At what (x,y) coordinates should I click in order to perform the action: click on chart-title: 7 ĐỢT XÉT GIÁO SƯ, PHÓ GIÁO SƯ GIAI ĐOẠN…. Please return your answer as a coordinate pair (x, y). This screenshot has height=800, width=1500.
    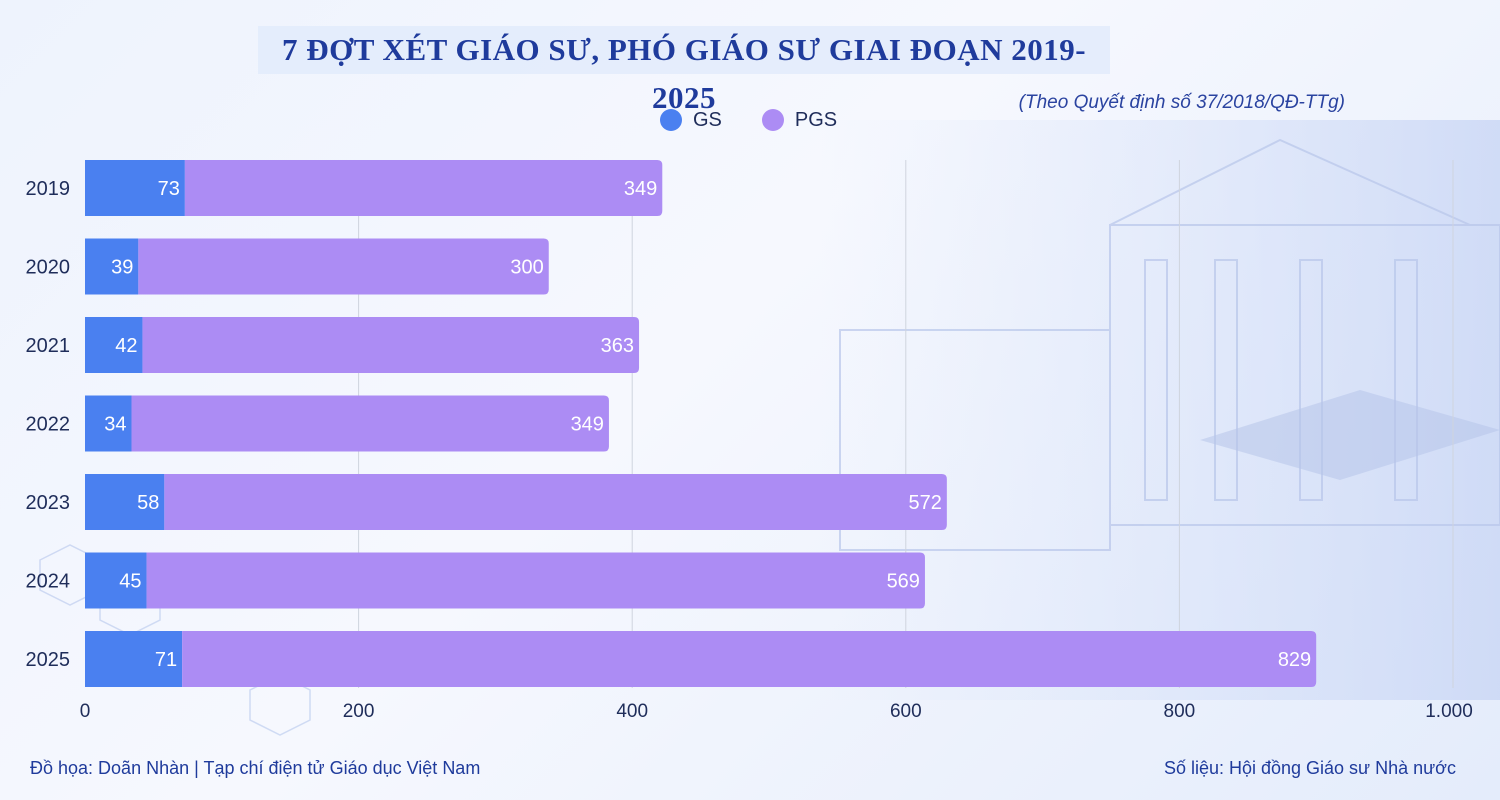
    Looking at the image, I should click on (684, 73).